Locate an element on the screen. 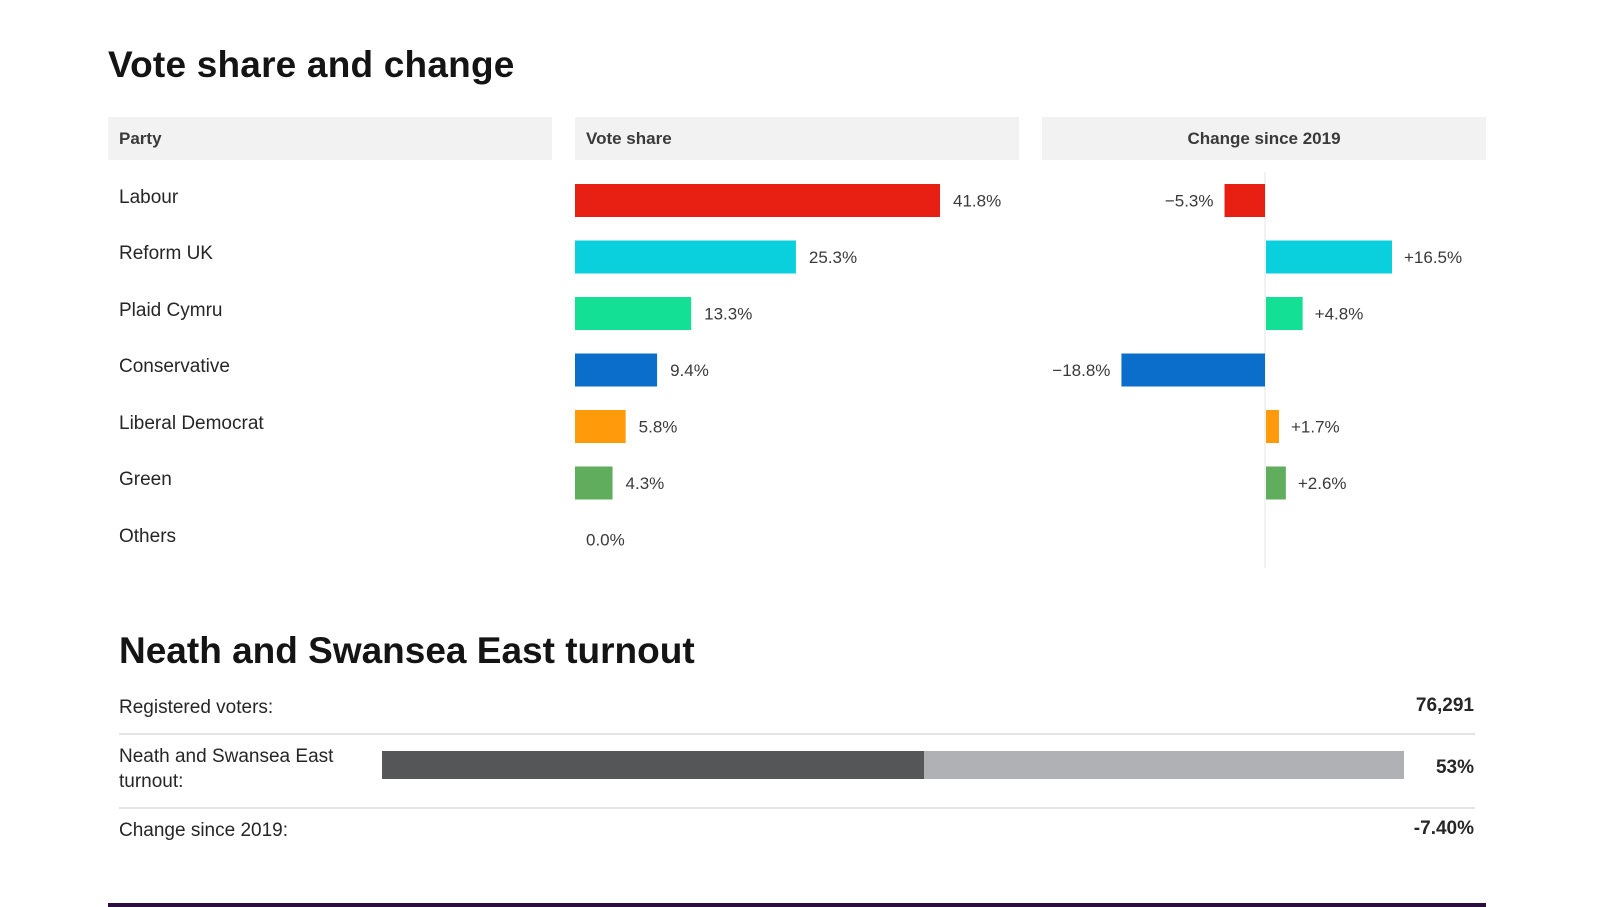 Image resolution: width=1600 pixels, height=907 pixels. vote-share-title: Vote share and change is located at coordinates (311, 64).